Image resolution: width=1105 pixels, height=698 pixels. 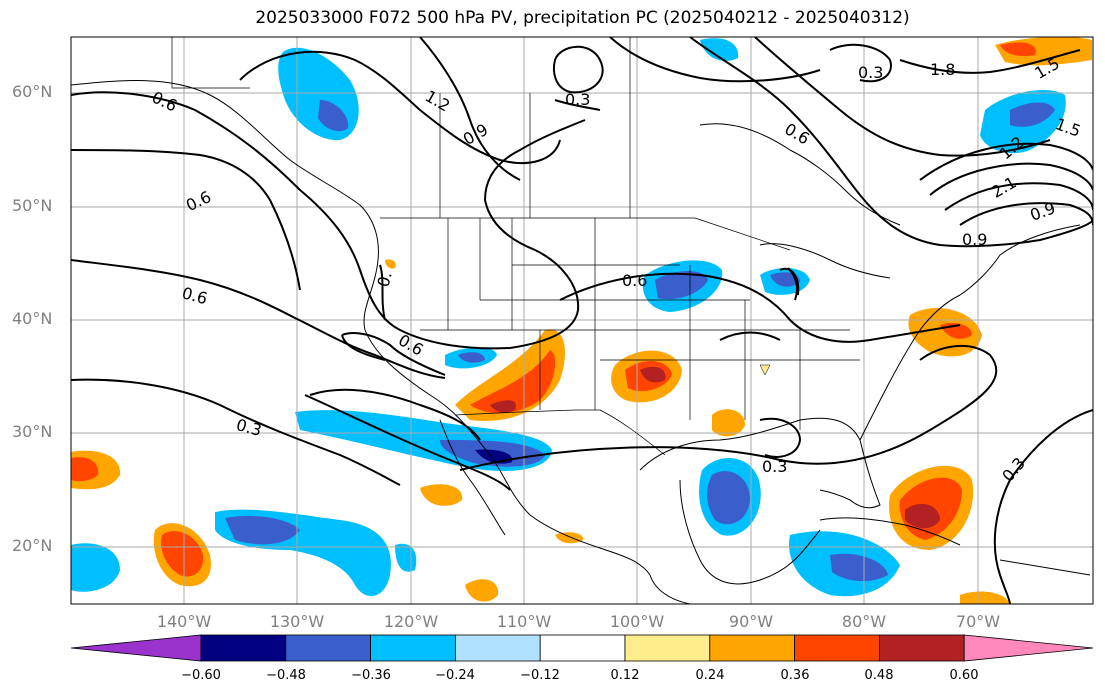 I want to click on lon-label-110w: 110°W, so click(x=524, y=621).